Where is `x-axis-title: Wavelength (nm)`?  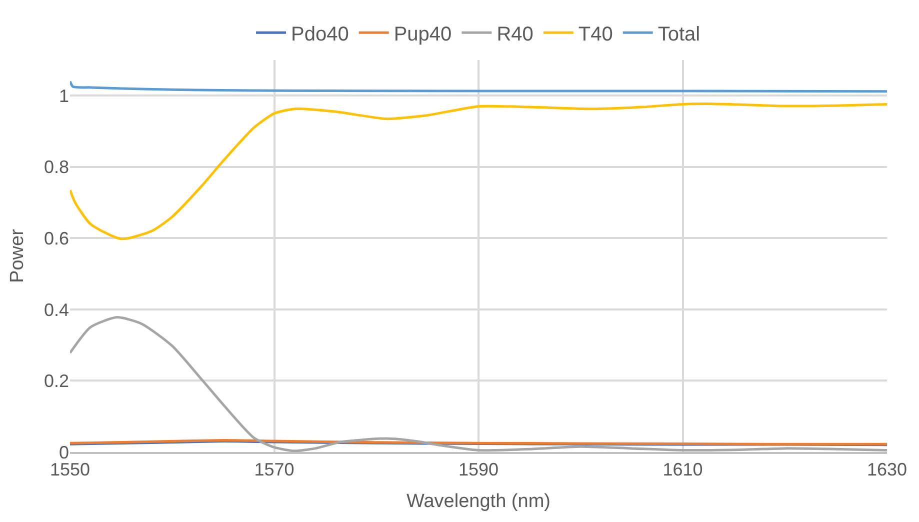 x-axis-title: Wavelength (nm) is located at coordinates (478, 501).